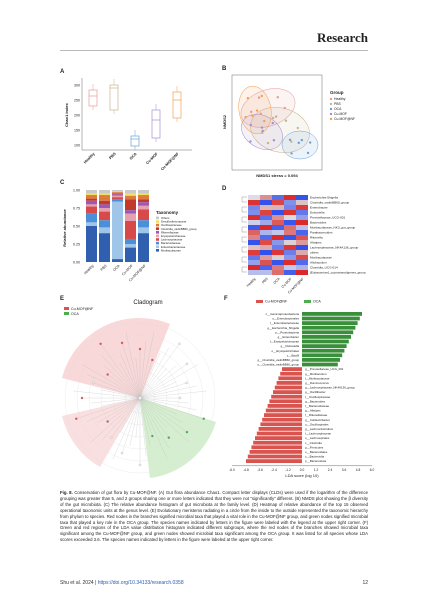 The image size is (427, 603). What do you see at coordinates (66, 492) in the screenshot?
I see `caption-label: Fig. 8.` at bounding box center [66, 492].